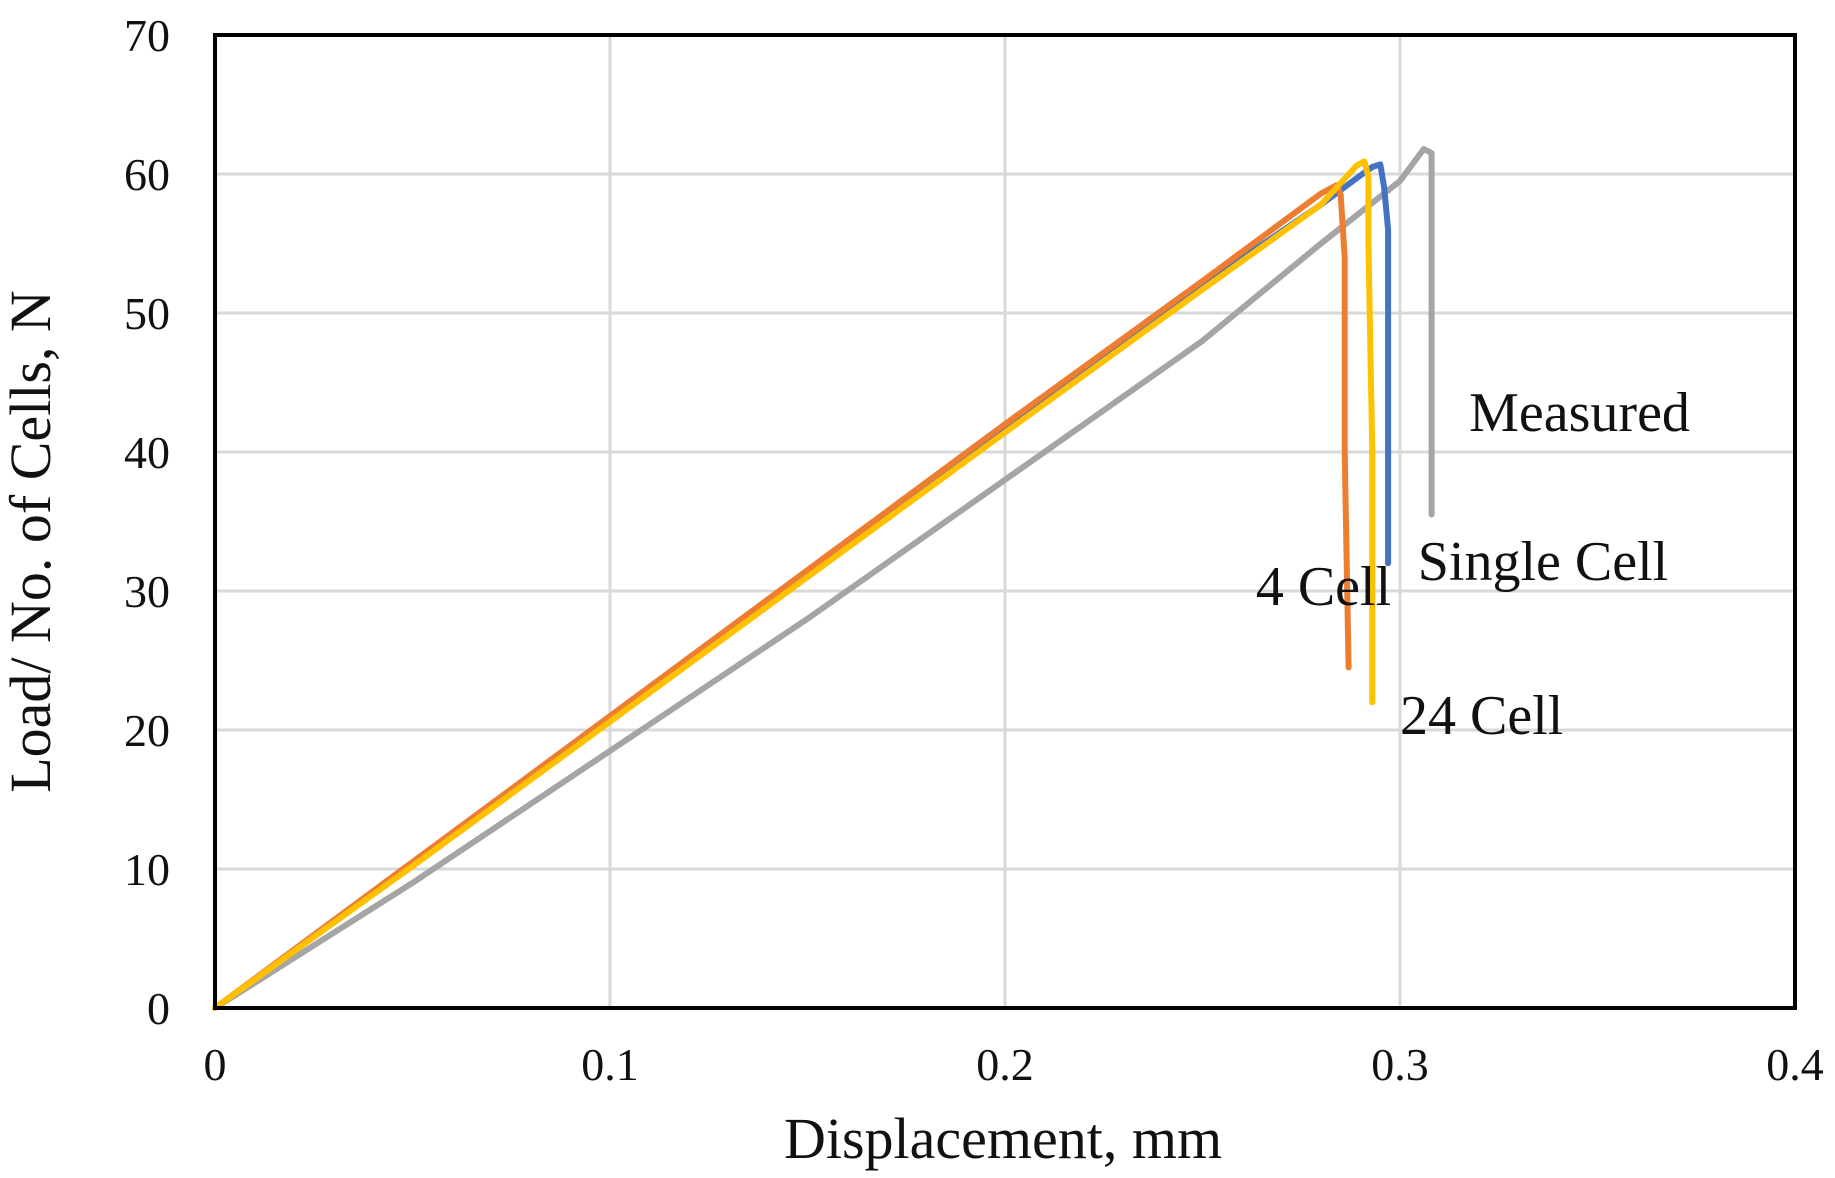 This screenshot has width=1835, height=1178. What do you see at coordinates (1400, 1064) in the screenshot?
I see `x-tick-label: 0.3` at bounding box center [1400, 1064].